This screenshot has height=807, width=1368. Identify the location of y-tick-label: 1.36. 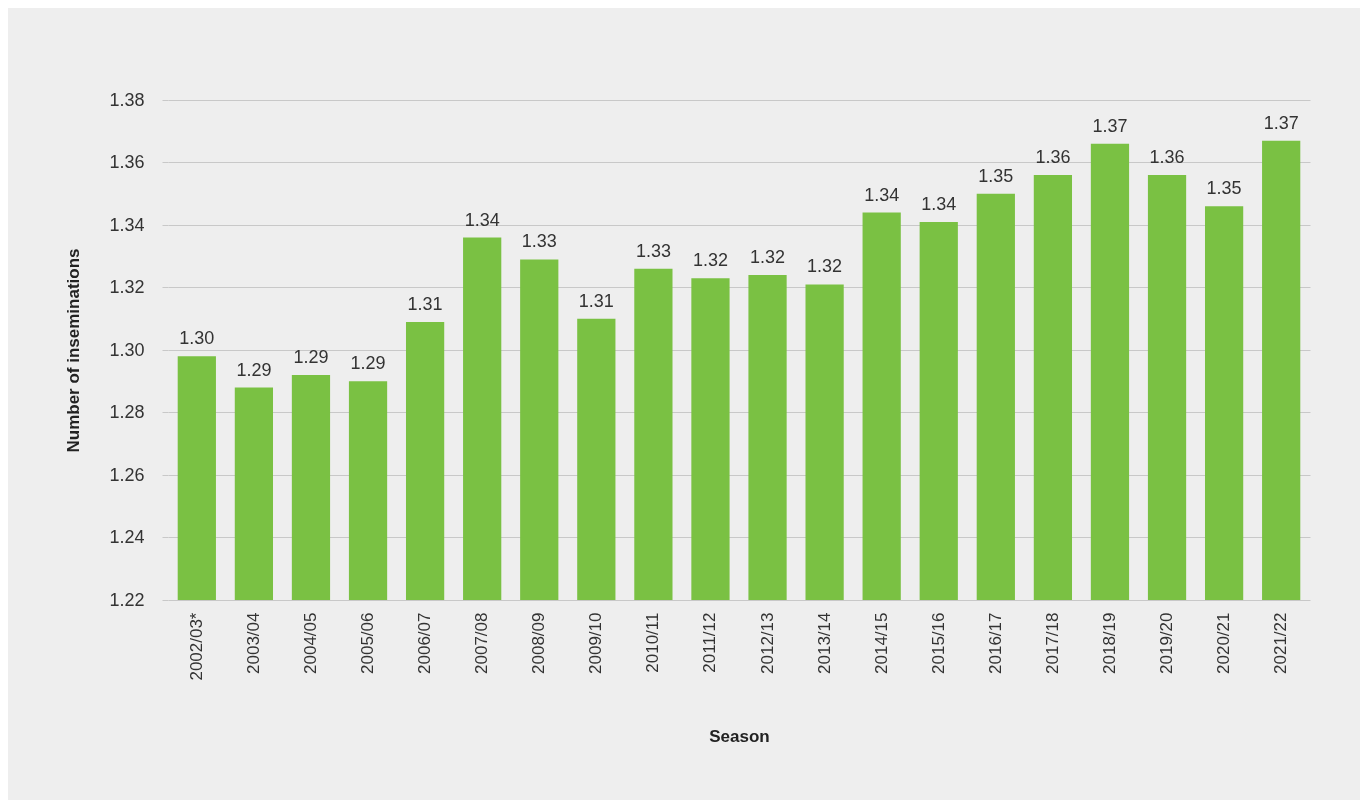
(127, 162).